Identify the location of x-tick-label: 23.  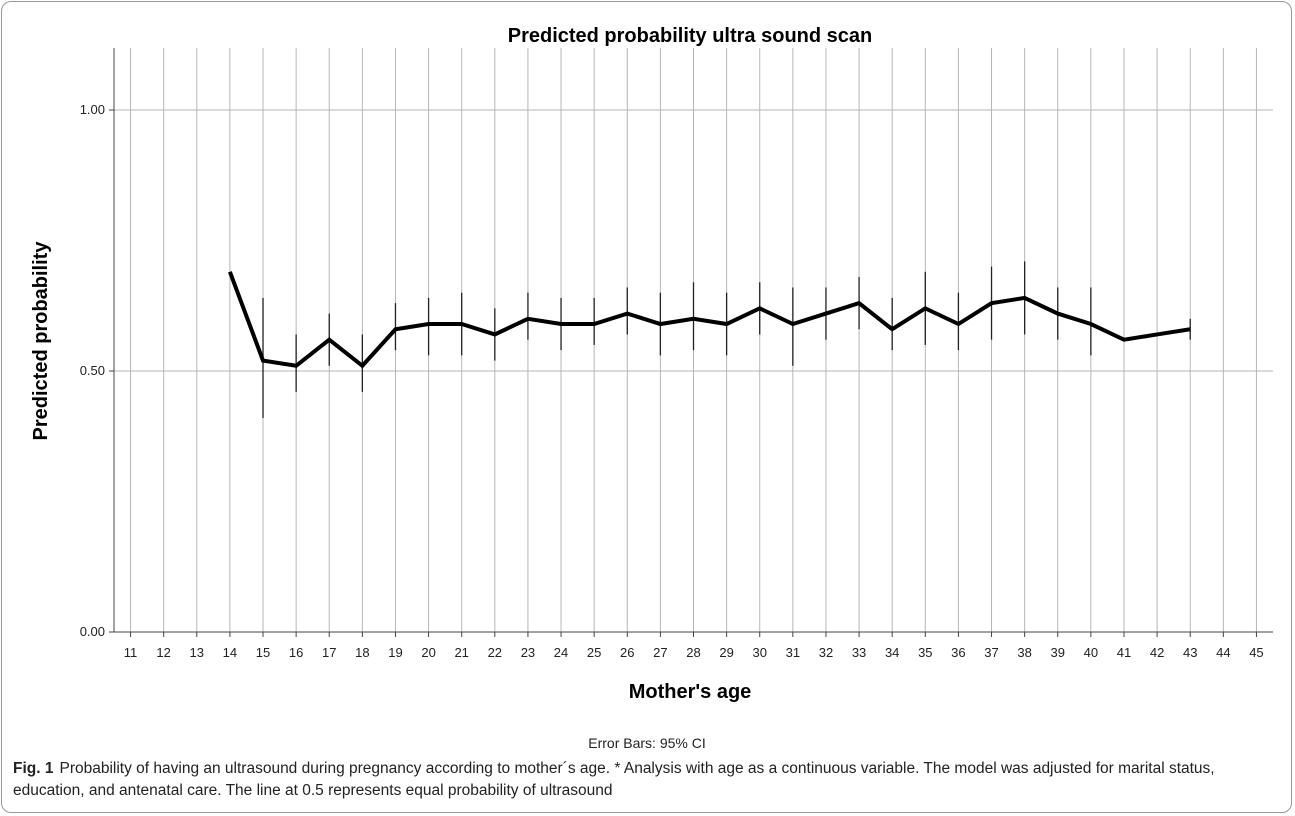
(528, 652).